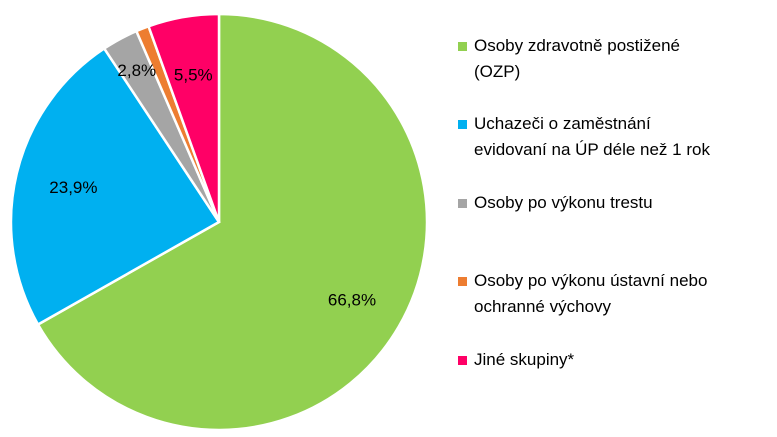 This screenshot has height=437, width=777. What do you see at coordinates (183, 117) in the screenshot?
I see `pie-slice` at bounding box center [183, 117].